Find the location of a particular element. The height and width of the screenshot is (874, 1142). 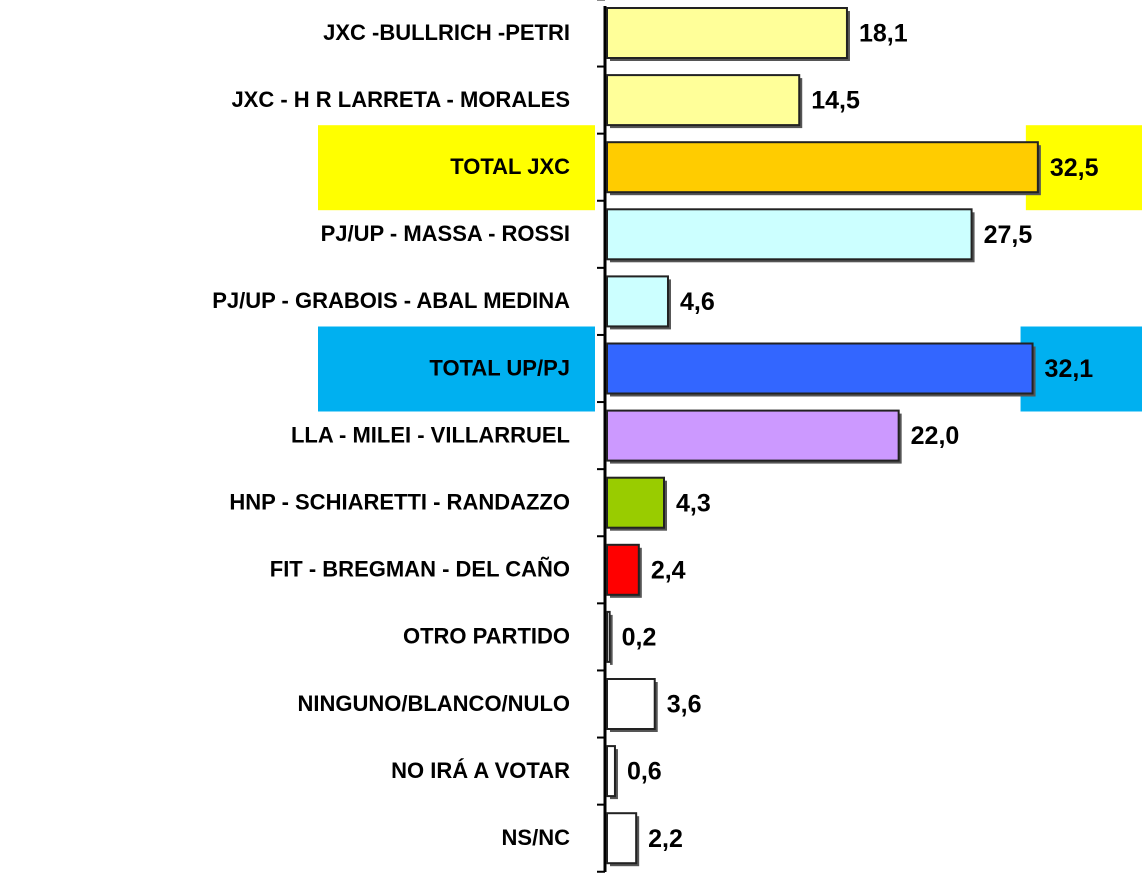

bar-shadow is located at coordinates (611, 639).